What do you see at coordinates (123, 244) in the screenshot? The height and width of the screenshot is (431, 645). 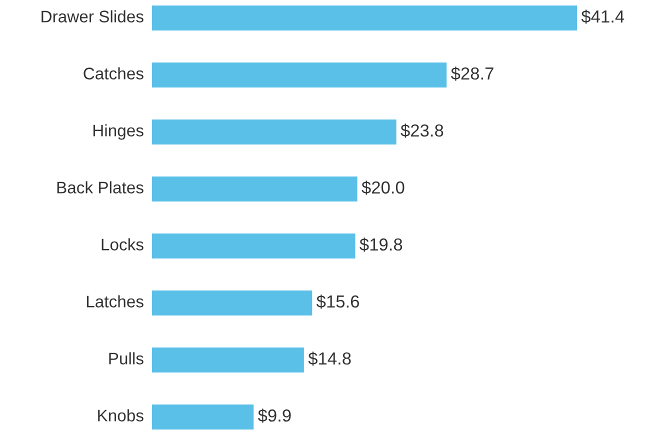 I see `y-tick-label: Locks` at bounding box center [123, 244].